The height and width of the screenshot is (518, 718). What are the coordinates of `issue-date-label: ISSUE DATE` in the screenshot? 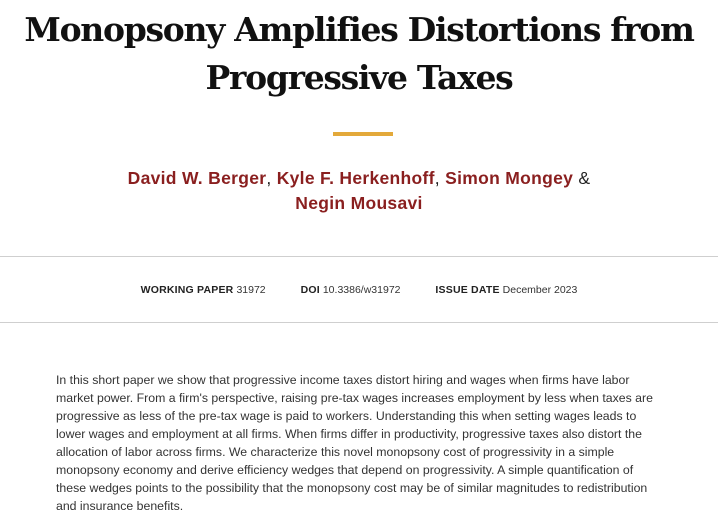 It's located at (467, 290).